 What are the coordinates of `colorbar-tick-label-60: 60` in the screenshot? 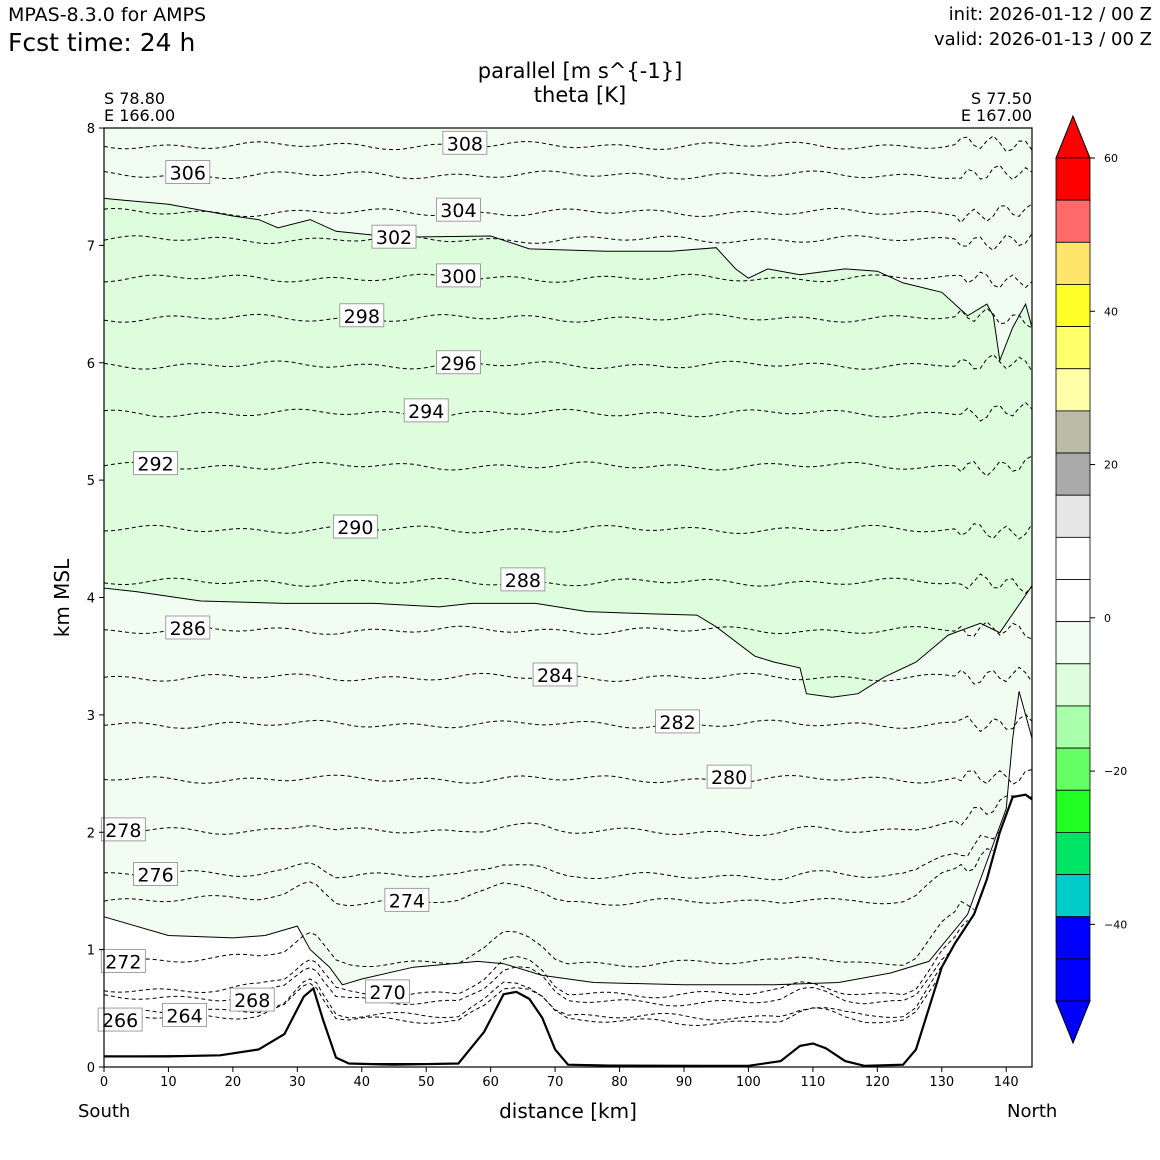 It's located at (1111, 158).